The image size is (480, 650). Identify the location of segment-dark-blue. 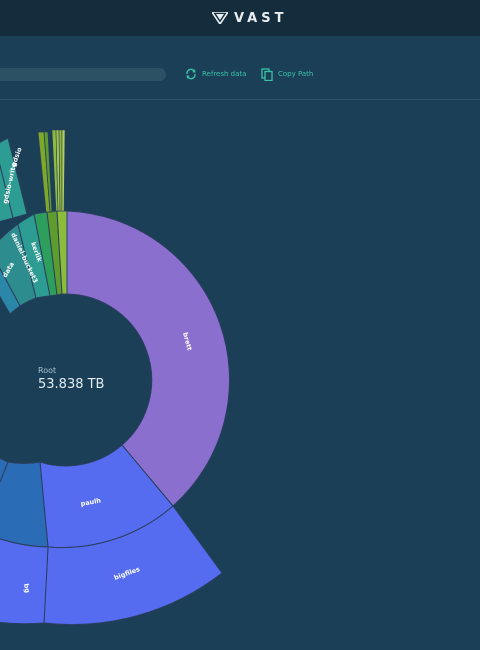
(24, 504).